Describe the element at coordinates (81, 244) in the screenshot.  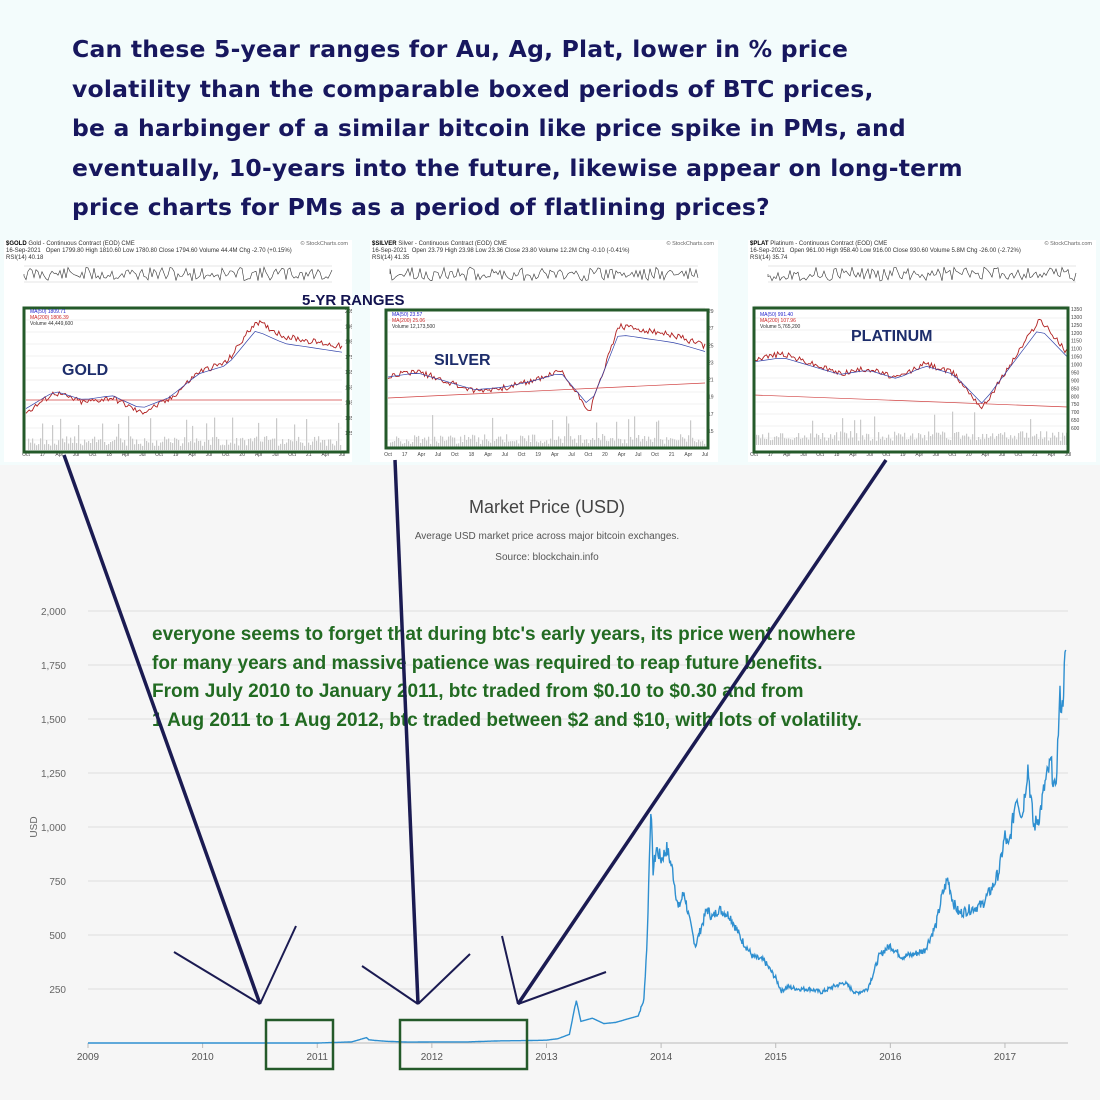
I see `gold-desc: Gold - Continuous Contract (EOD) CME` at that location.